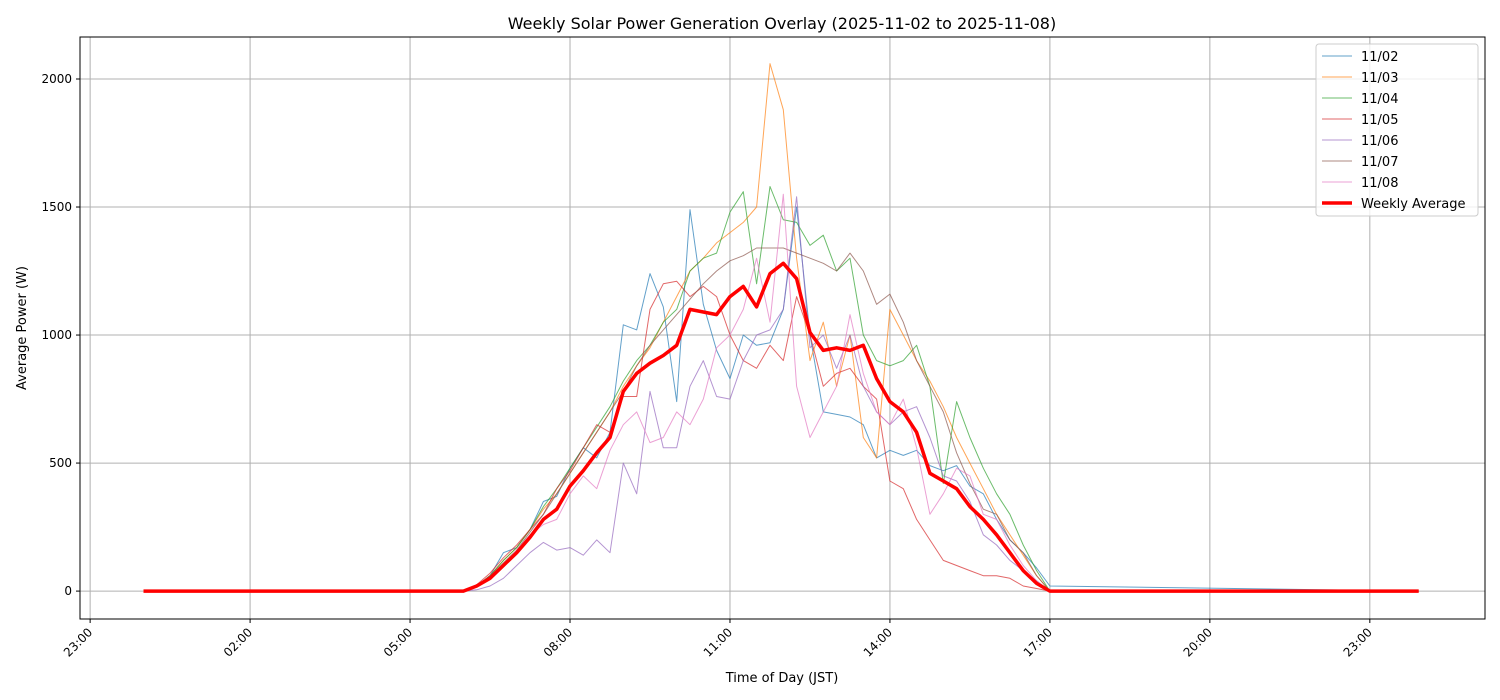 The image size is (1500, 700). I want to click on legend-label: 11/08, so click(1379, 183).